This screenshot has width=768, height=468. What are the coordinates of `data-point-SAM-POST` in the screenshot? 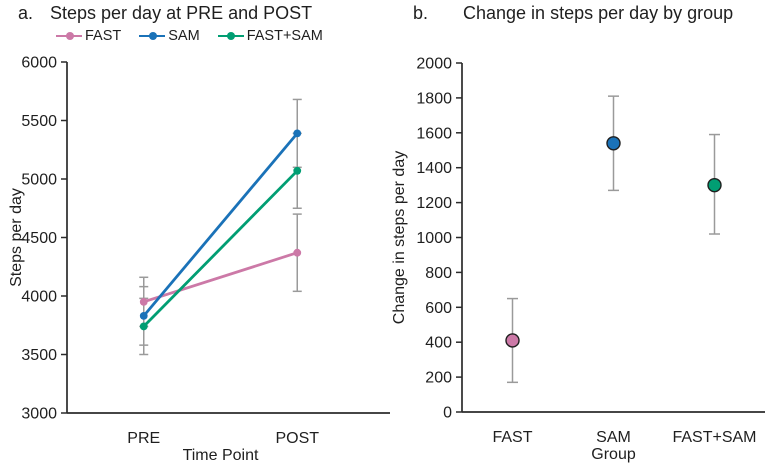 It's located at (297, 133).